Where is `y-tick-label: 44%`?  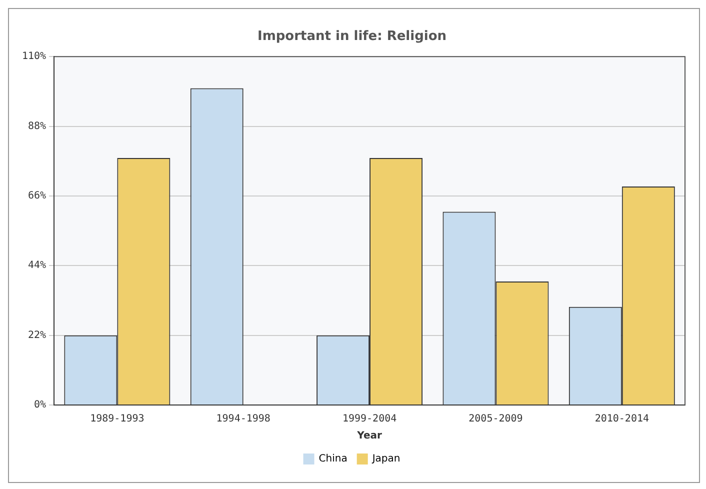 y-tick-label: 44% is located at coordinates (37, 266).